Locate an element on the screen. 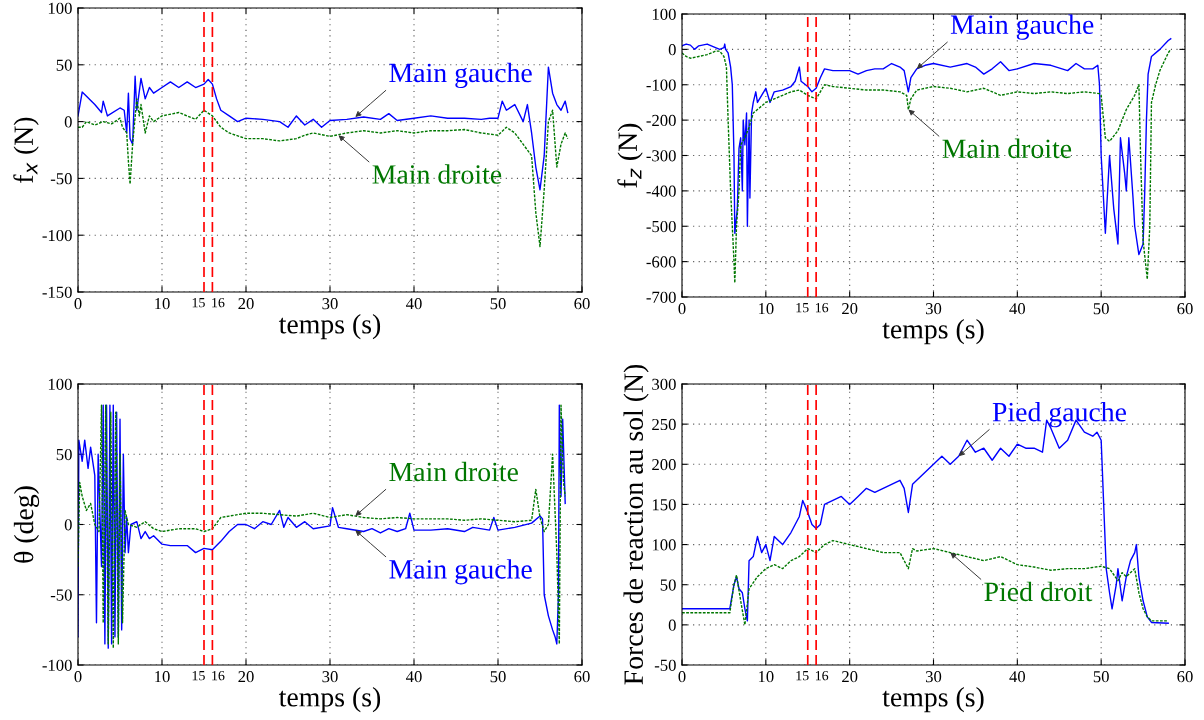 The width and height of the screenshot is (1204, 720). y-axis-title: Forces de reaction au sol (N) is located at coordinates (636, 524).